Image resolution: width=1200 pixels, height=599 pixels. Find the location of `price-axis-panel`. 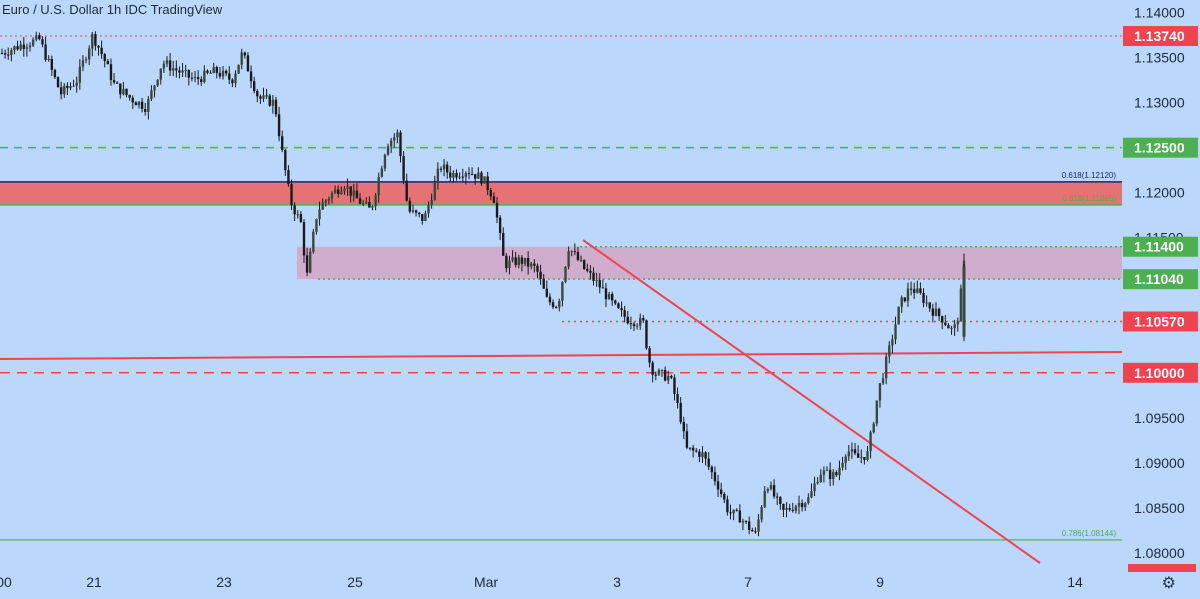

price-axis-panel is located at coordinates (1161, 299).